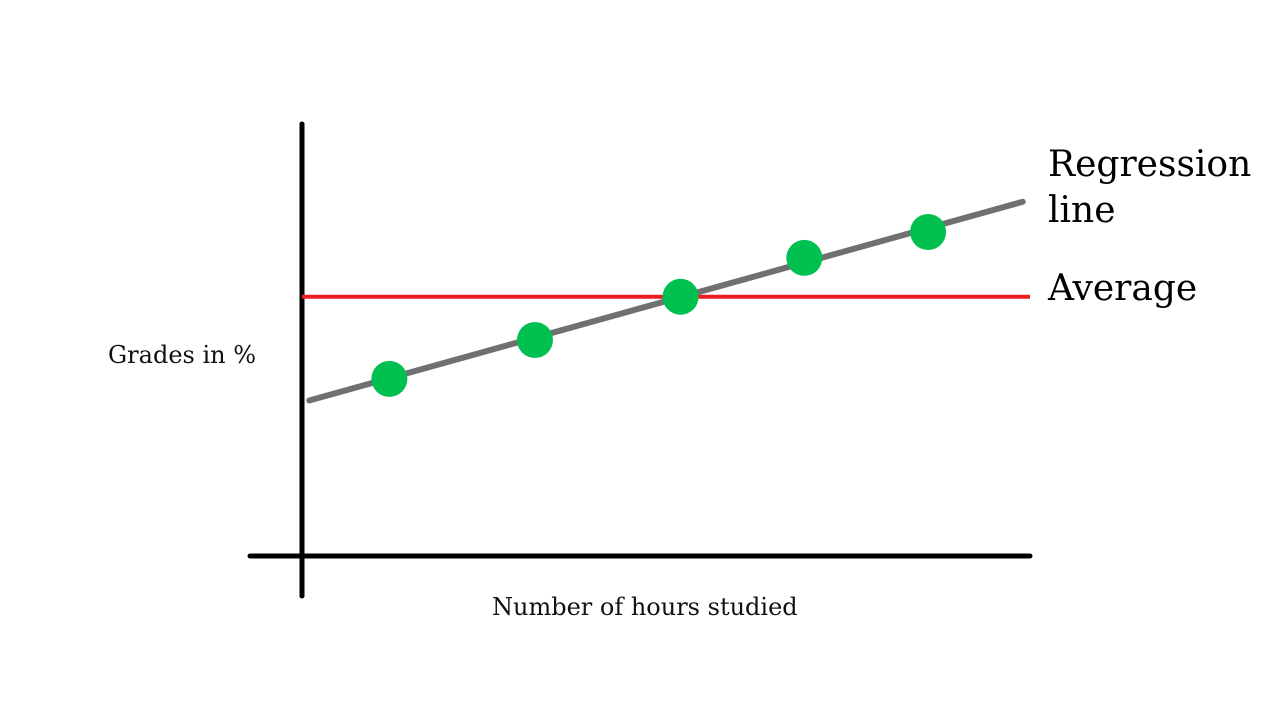  Describe the element at coordinates (659, 305) in the screenshot. I see `data-points` at that location.